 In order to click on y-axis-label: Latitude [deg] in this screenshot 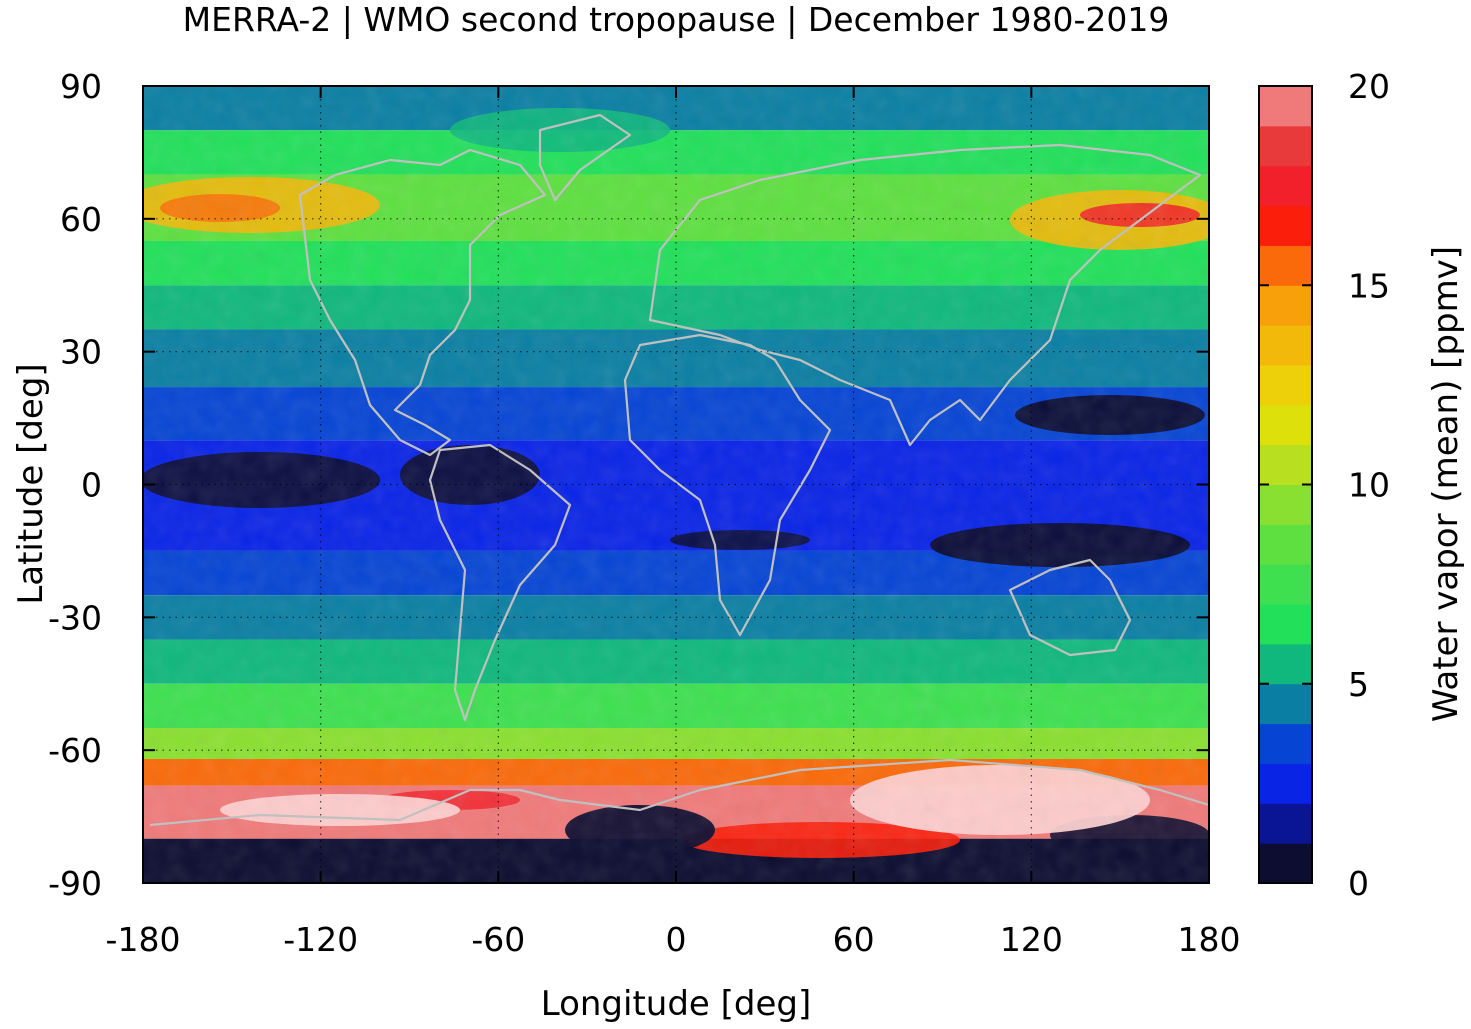, I will do `click(31, 483)`.